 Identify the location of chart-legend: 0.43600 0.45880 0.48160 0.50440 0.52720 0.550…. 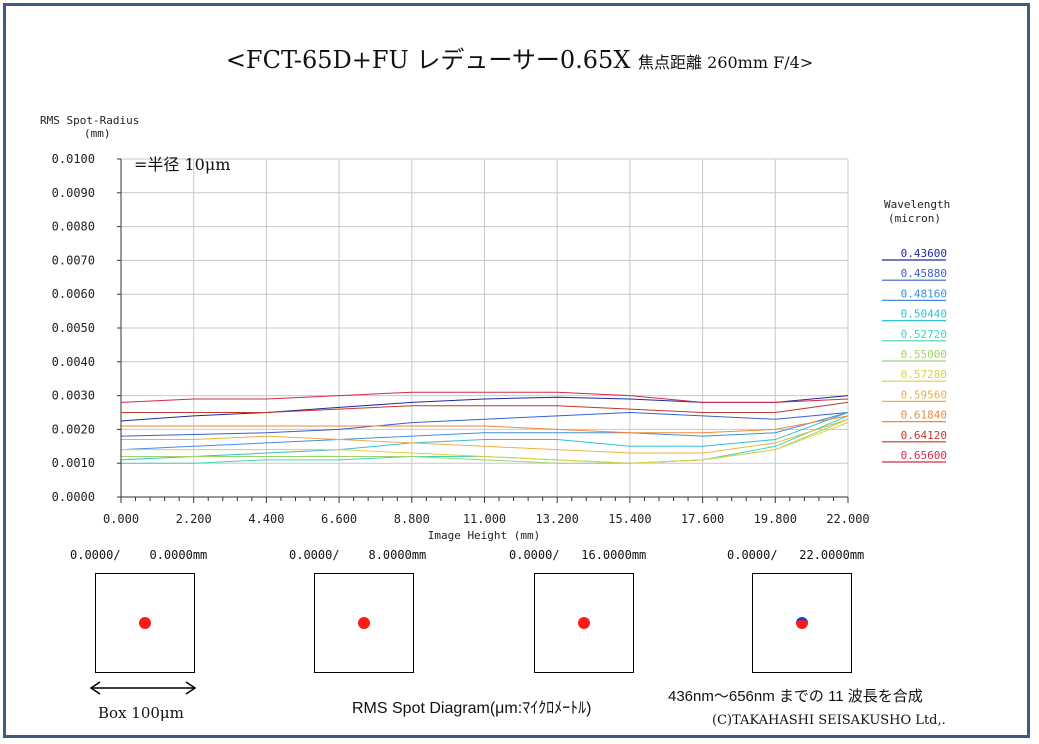
(914, 355).